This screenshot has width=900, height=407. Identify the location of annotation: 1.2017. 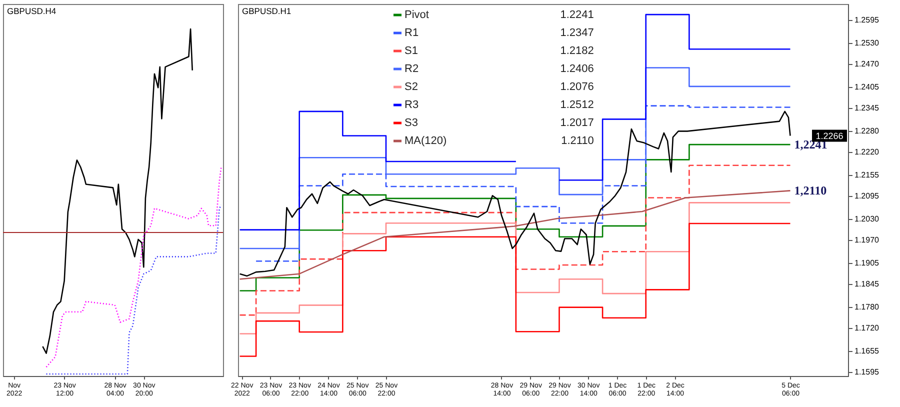
(577, 123).